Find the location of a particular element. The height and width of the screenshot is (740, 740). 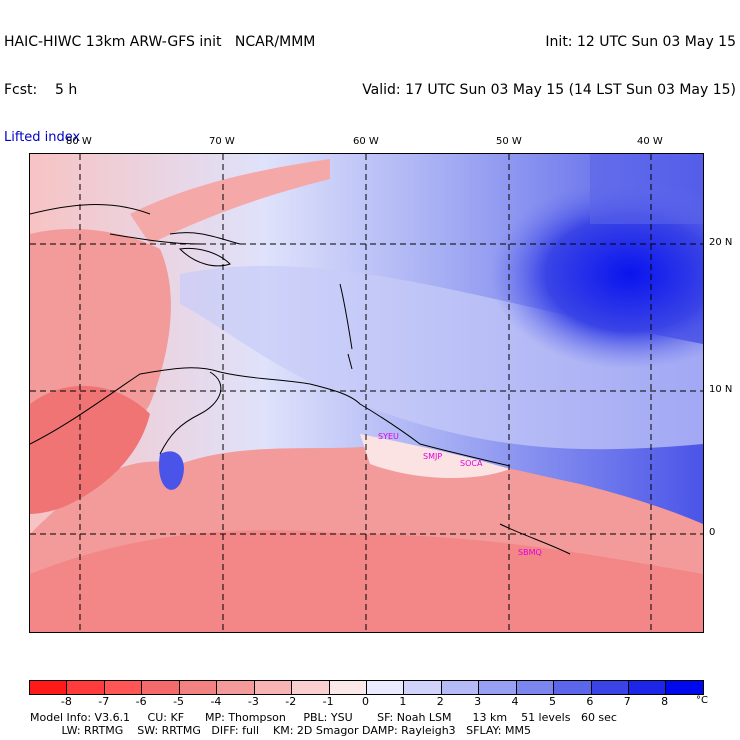

lon-label-50w: 50 W is located at coordinates (509, 141).